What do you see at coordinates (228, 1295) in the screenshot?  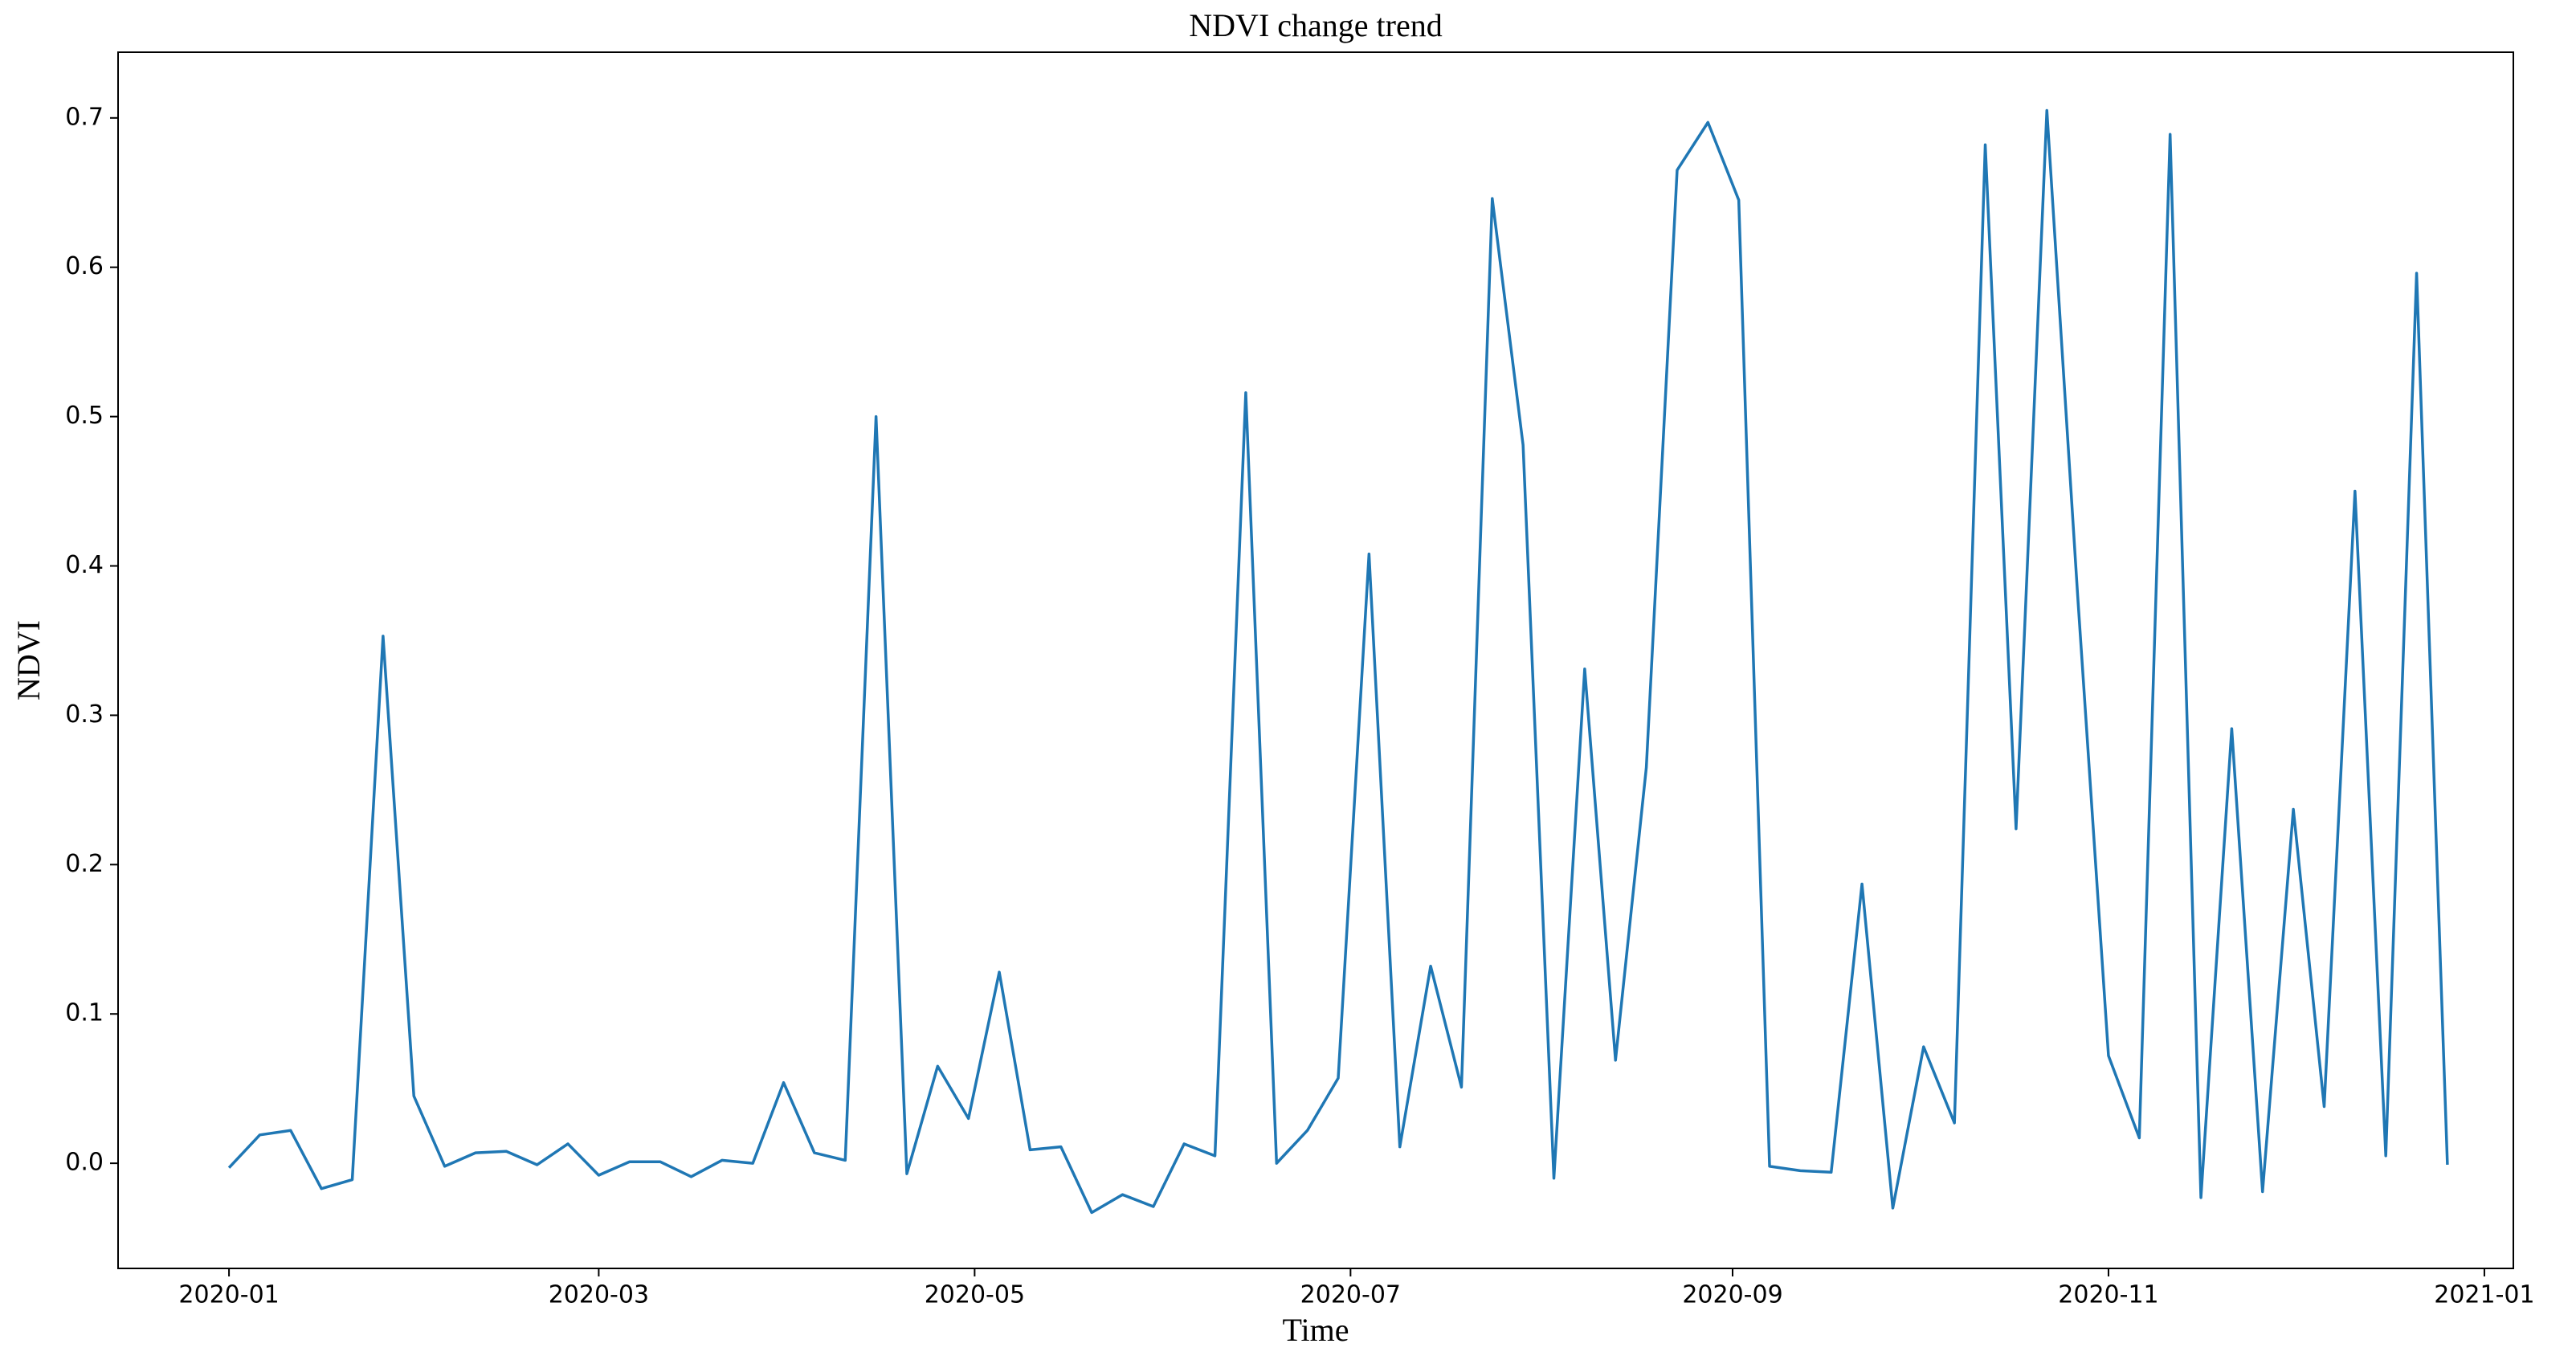 I see `x-tick-label: 2020-01` at bounding box center [228, 1295].